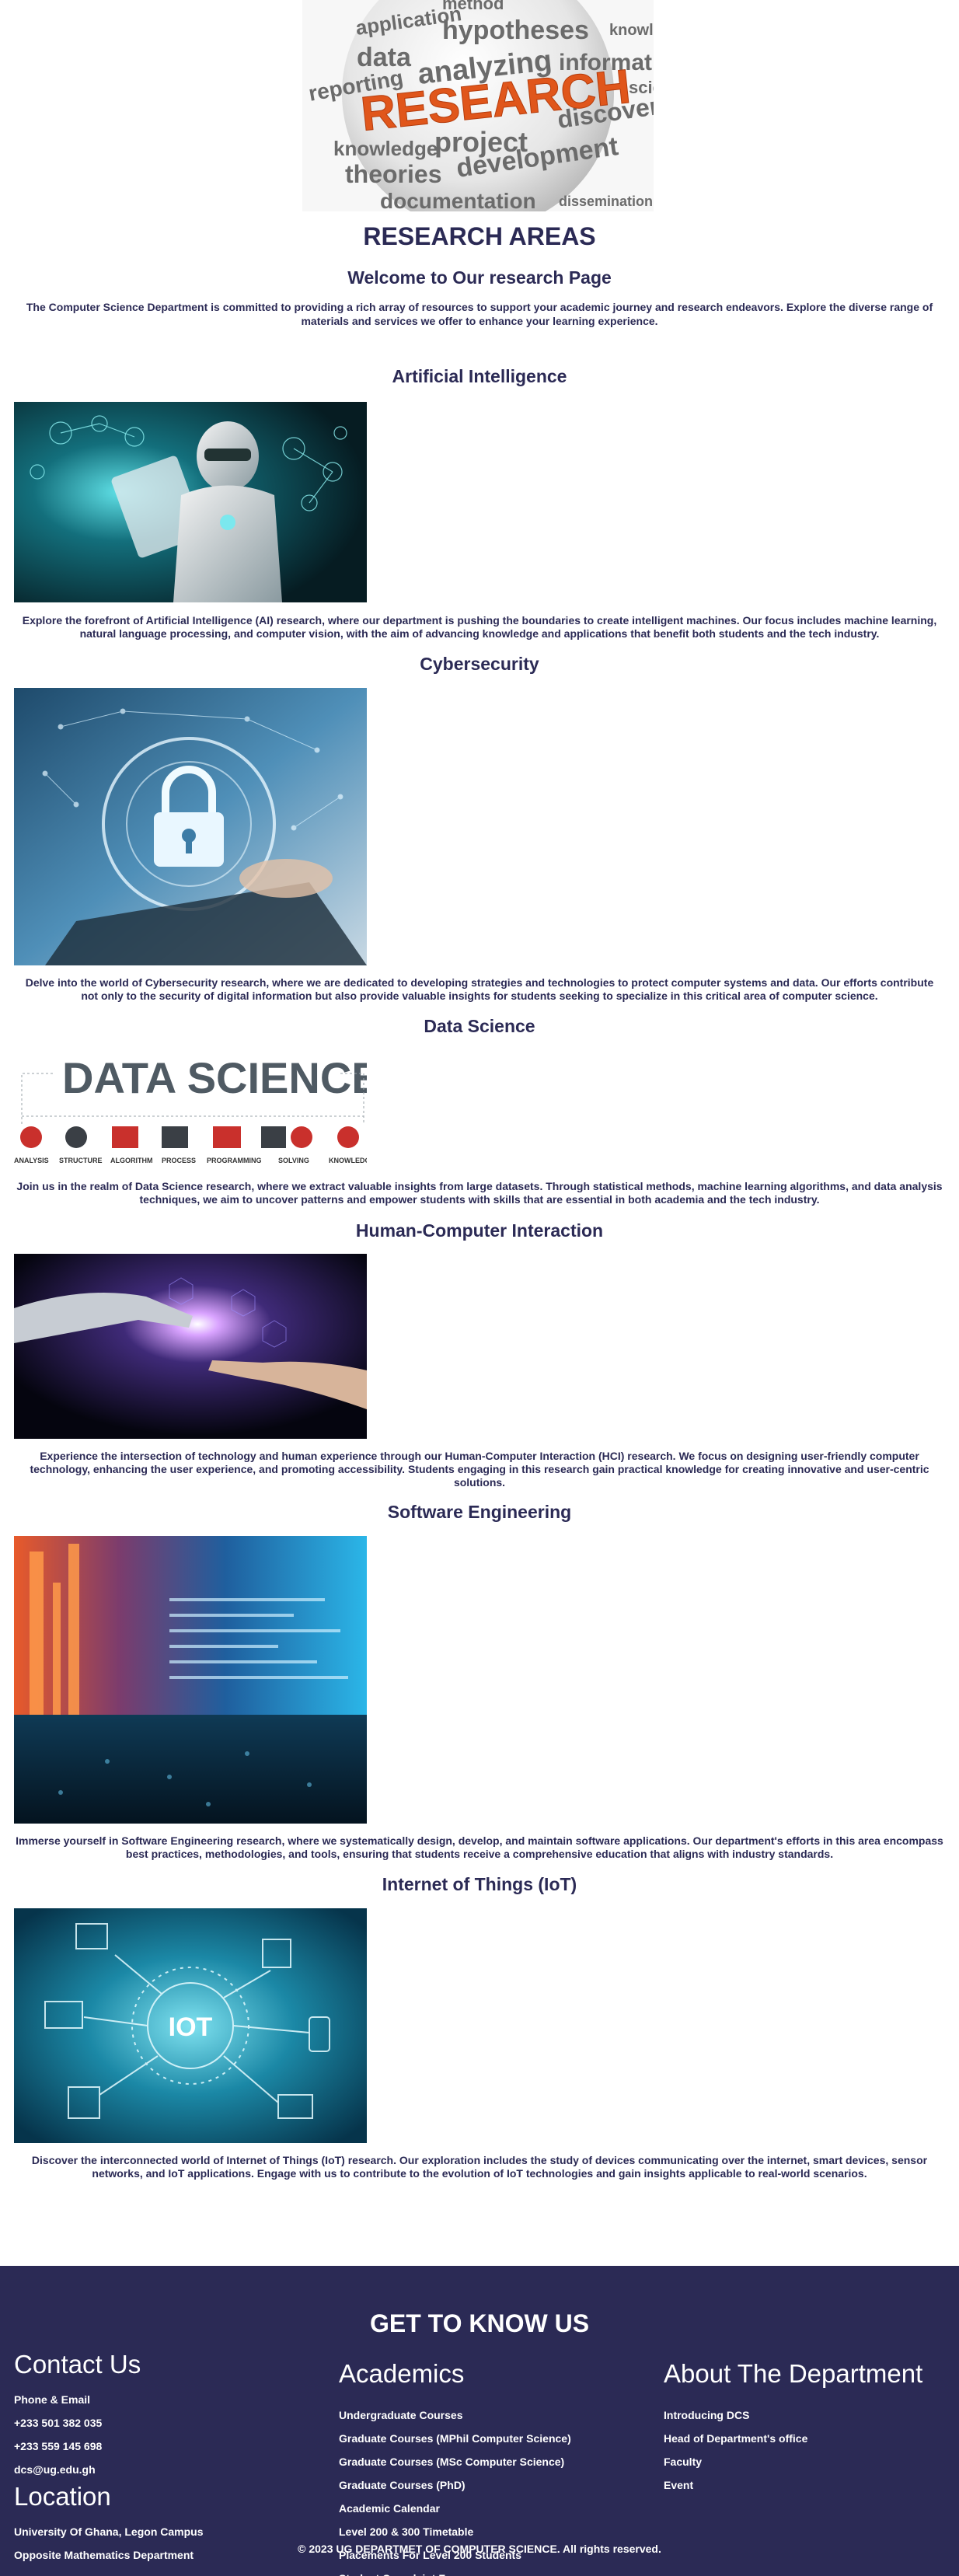  Describe the element at coordinates (479, 664) in the screenshot. I see `area-title-cybersecurity: Cybersecurity` at that location.